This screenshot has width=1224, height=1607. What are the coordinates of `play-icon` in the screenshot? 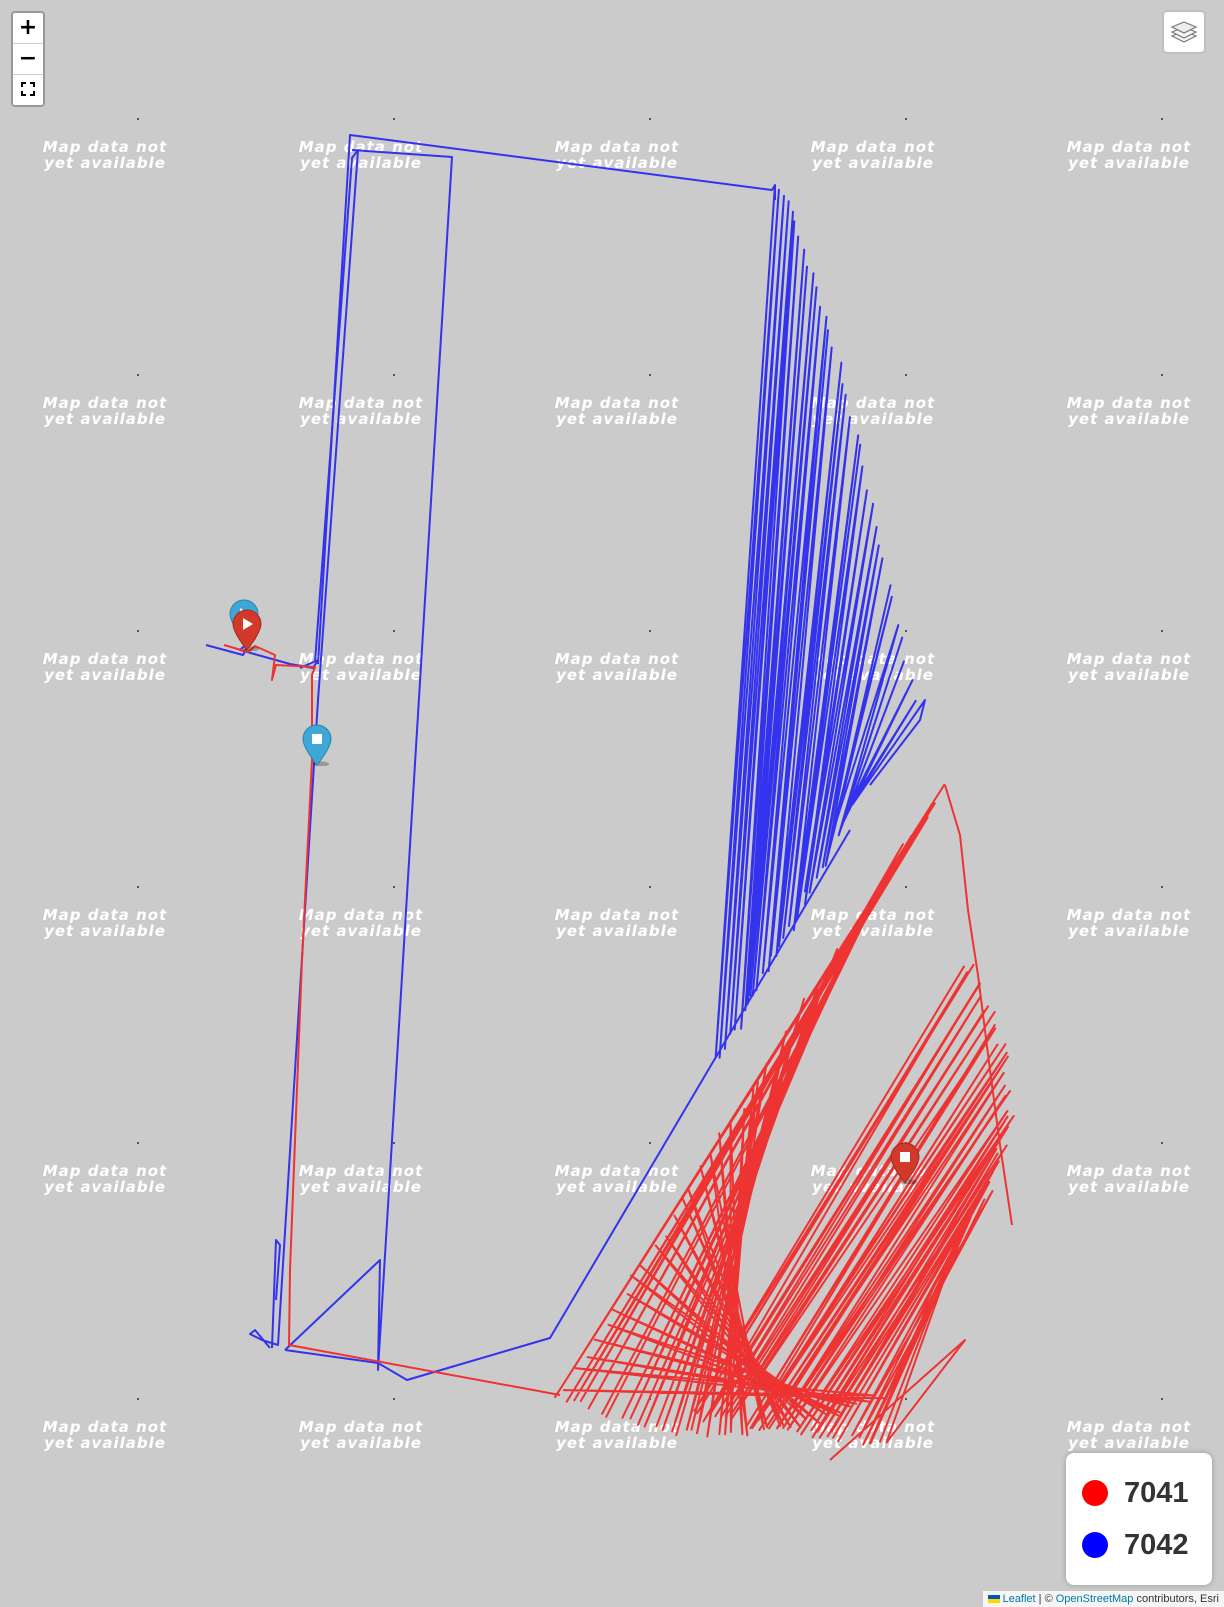 It's located at (248, 624).